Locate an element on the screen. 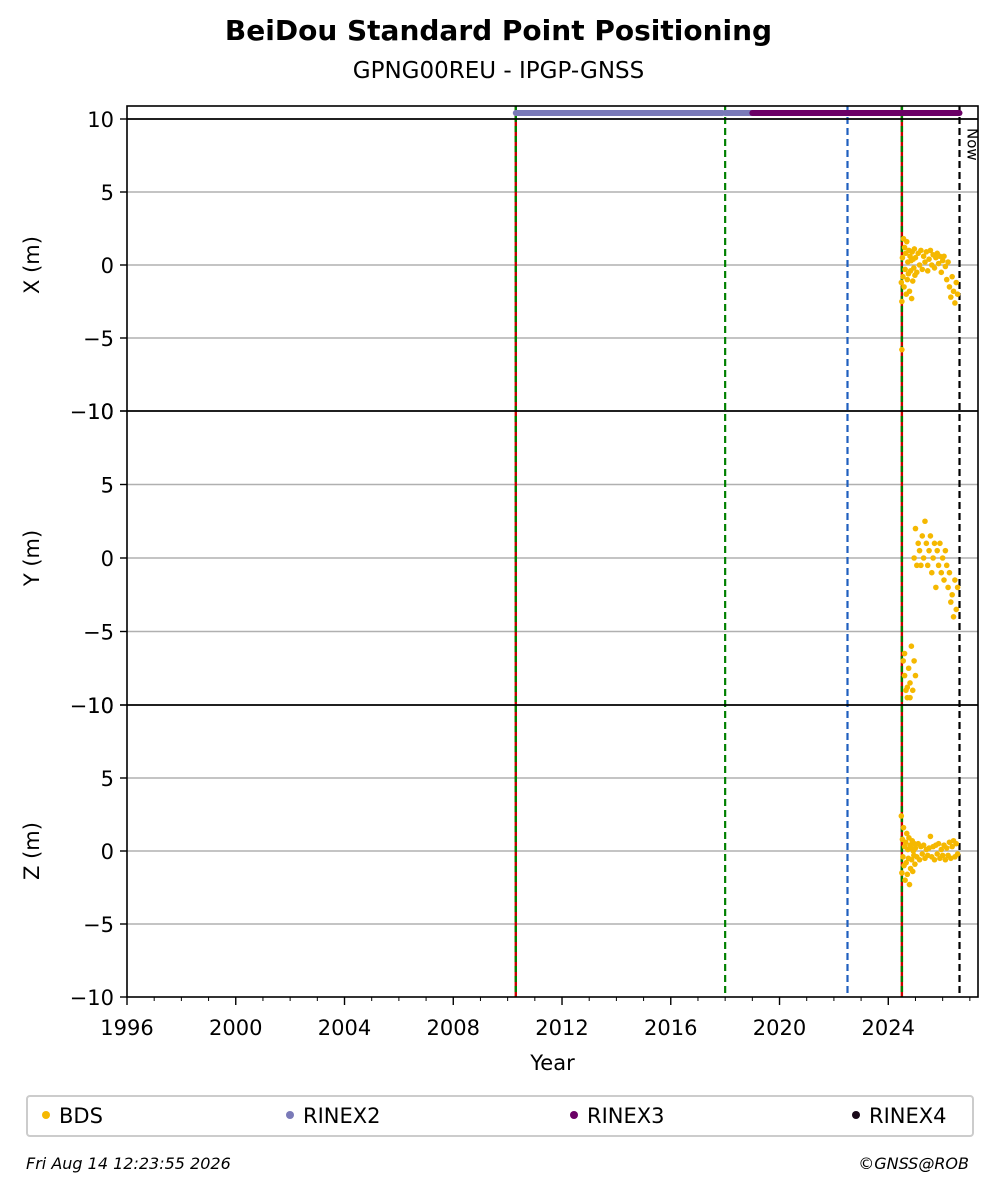  ytick-label-y: −5 is located at coordinates (98, 633).